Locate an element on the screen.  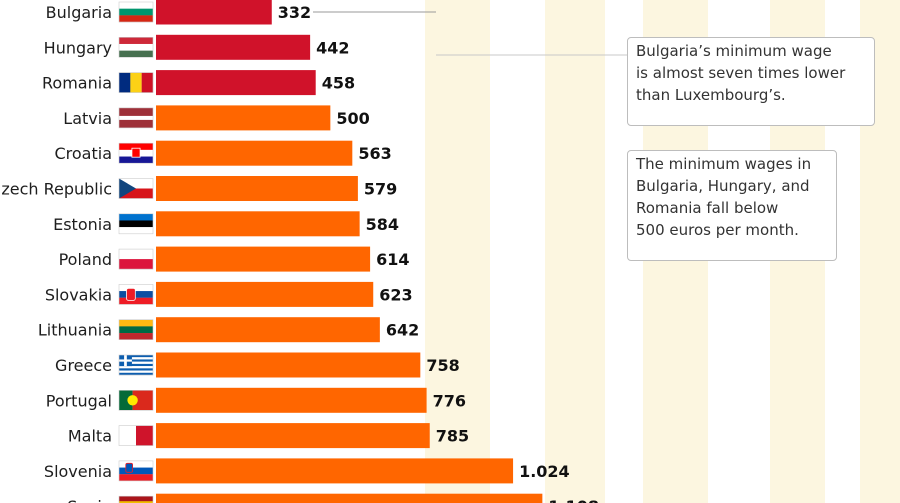
malta-flag-icon is located at coordinates (136, 435).